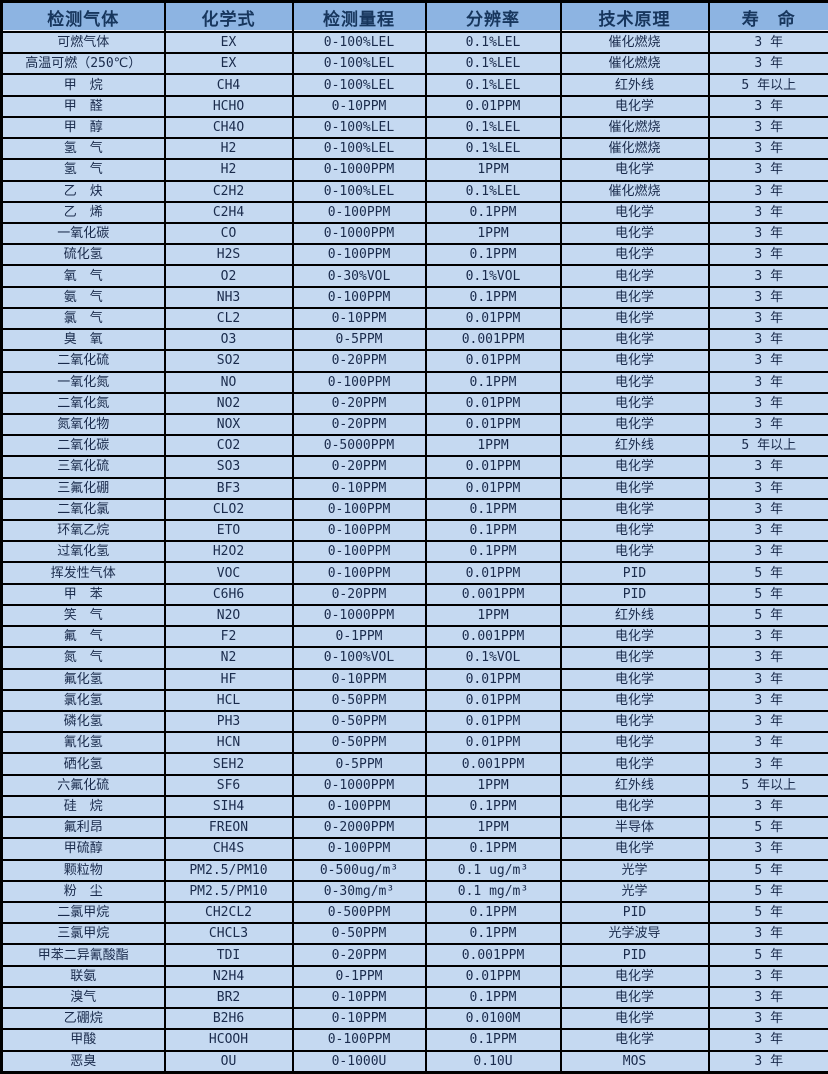 Image resolution: width=828 pixels, height=1074 pixels. Describe the element at coordinates (359, 764) in the screenshot. I see `cell-range: 0-5PPM` at that location.